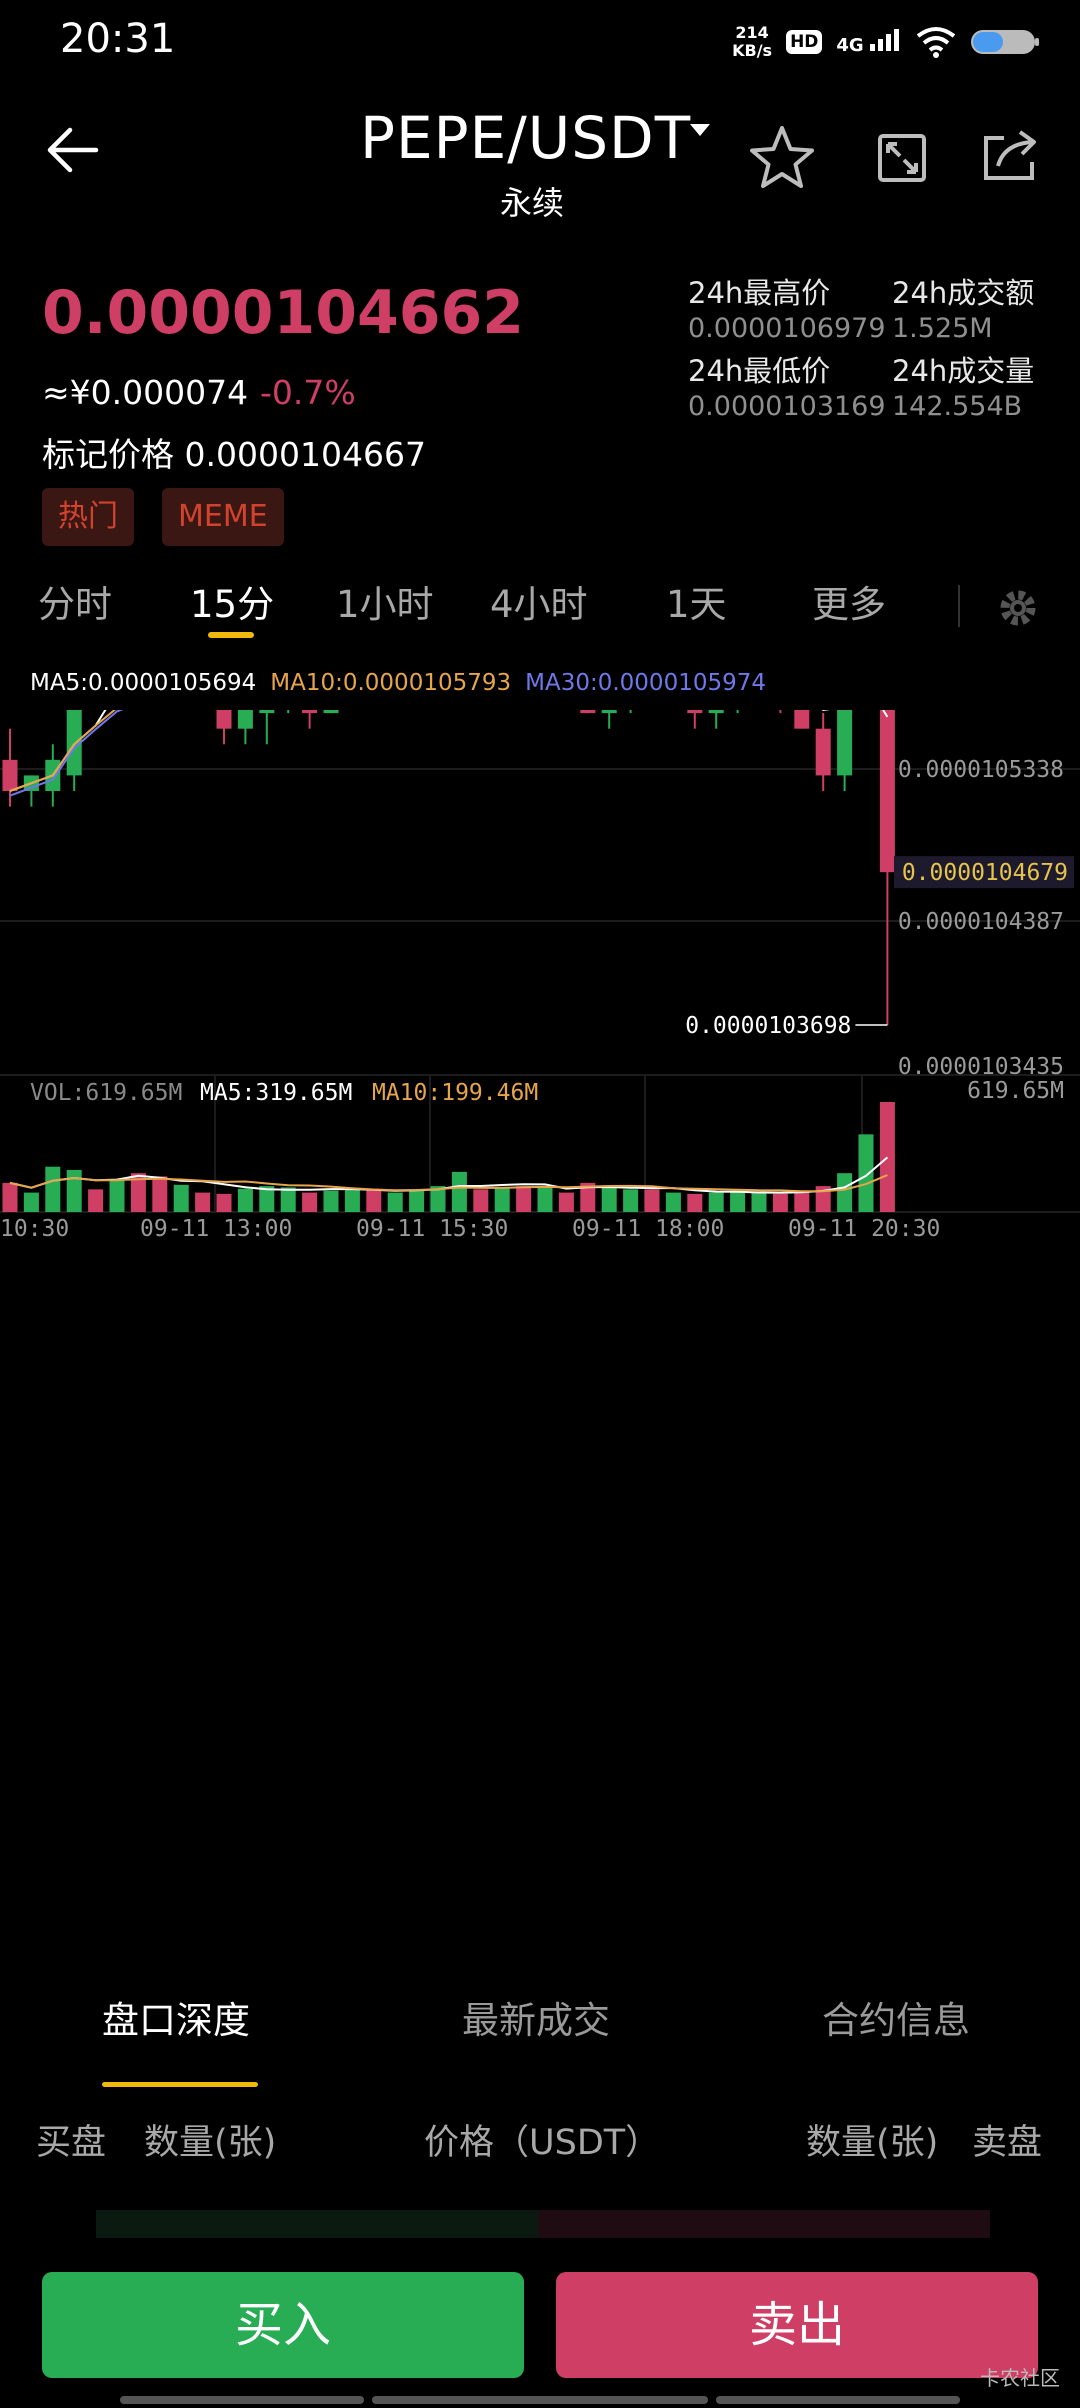 This screenshot has width=1080, height=2408. Describe the element at coordinates (66, 753) in the screenshot. I see `ma30-line` at that location.